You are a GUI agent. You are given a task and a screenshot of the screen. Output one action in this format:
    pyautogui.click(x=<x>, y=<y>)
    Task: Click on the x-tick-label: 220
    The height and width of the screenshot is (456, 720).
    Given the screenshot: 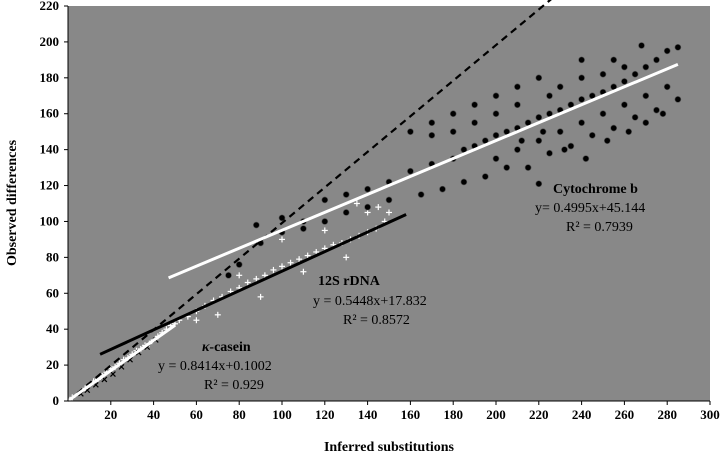 What is the action you would take?
    pyautogui.click(x=539, y=414)
    